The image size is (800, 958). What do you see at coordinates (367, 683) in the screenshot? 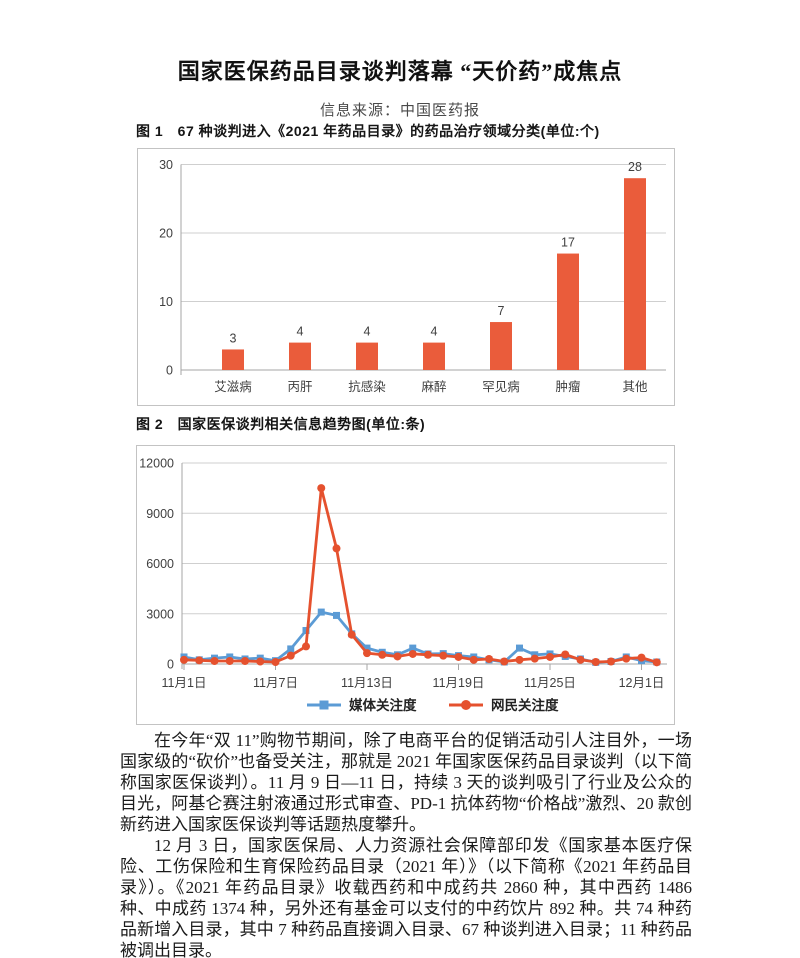
I see `x-axis-tick-label: 11月13日` at bounding box center [367, 683].